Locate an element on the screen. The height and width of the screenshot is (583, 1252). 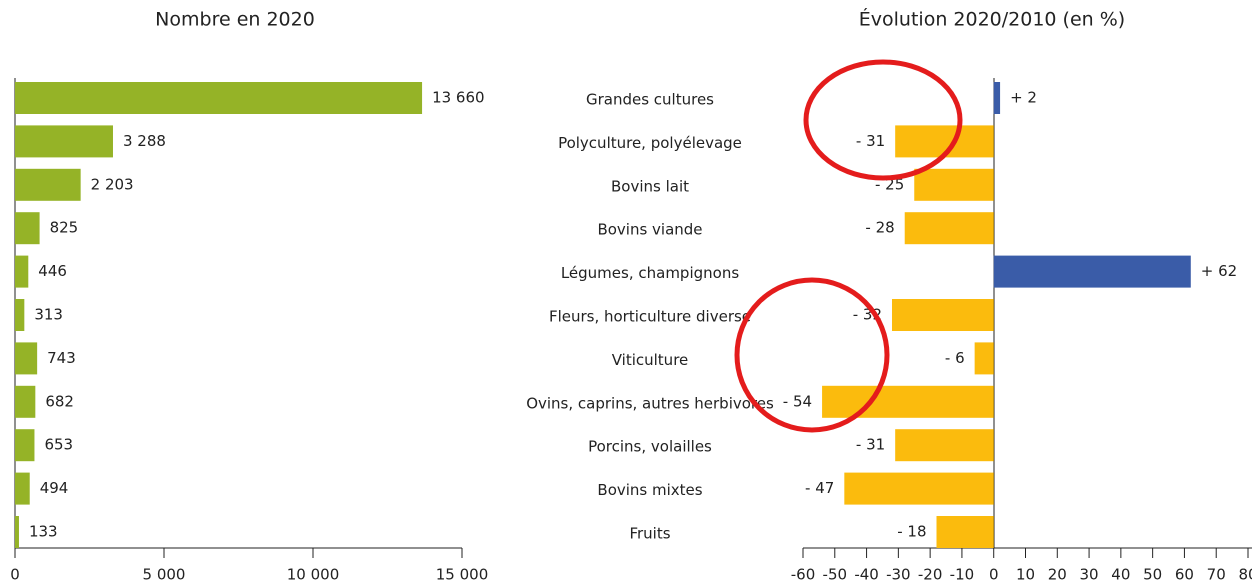
value-label: 825 is located at coordinates (64, 228).